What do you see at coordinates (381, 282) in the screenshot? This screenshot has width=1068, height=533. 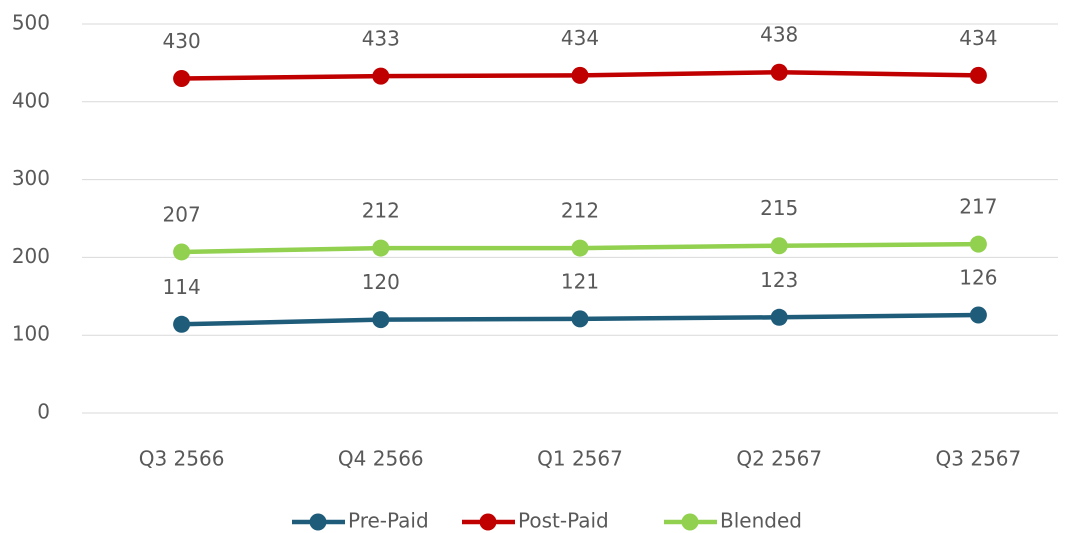 I see `data-label: 120` at bounding box center [381, 282].